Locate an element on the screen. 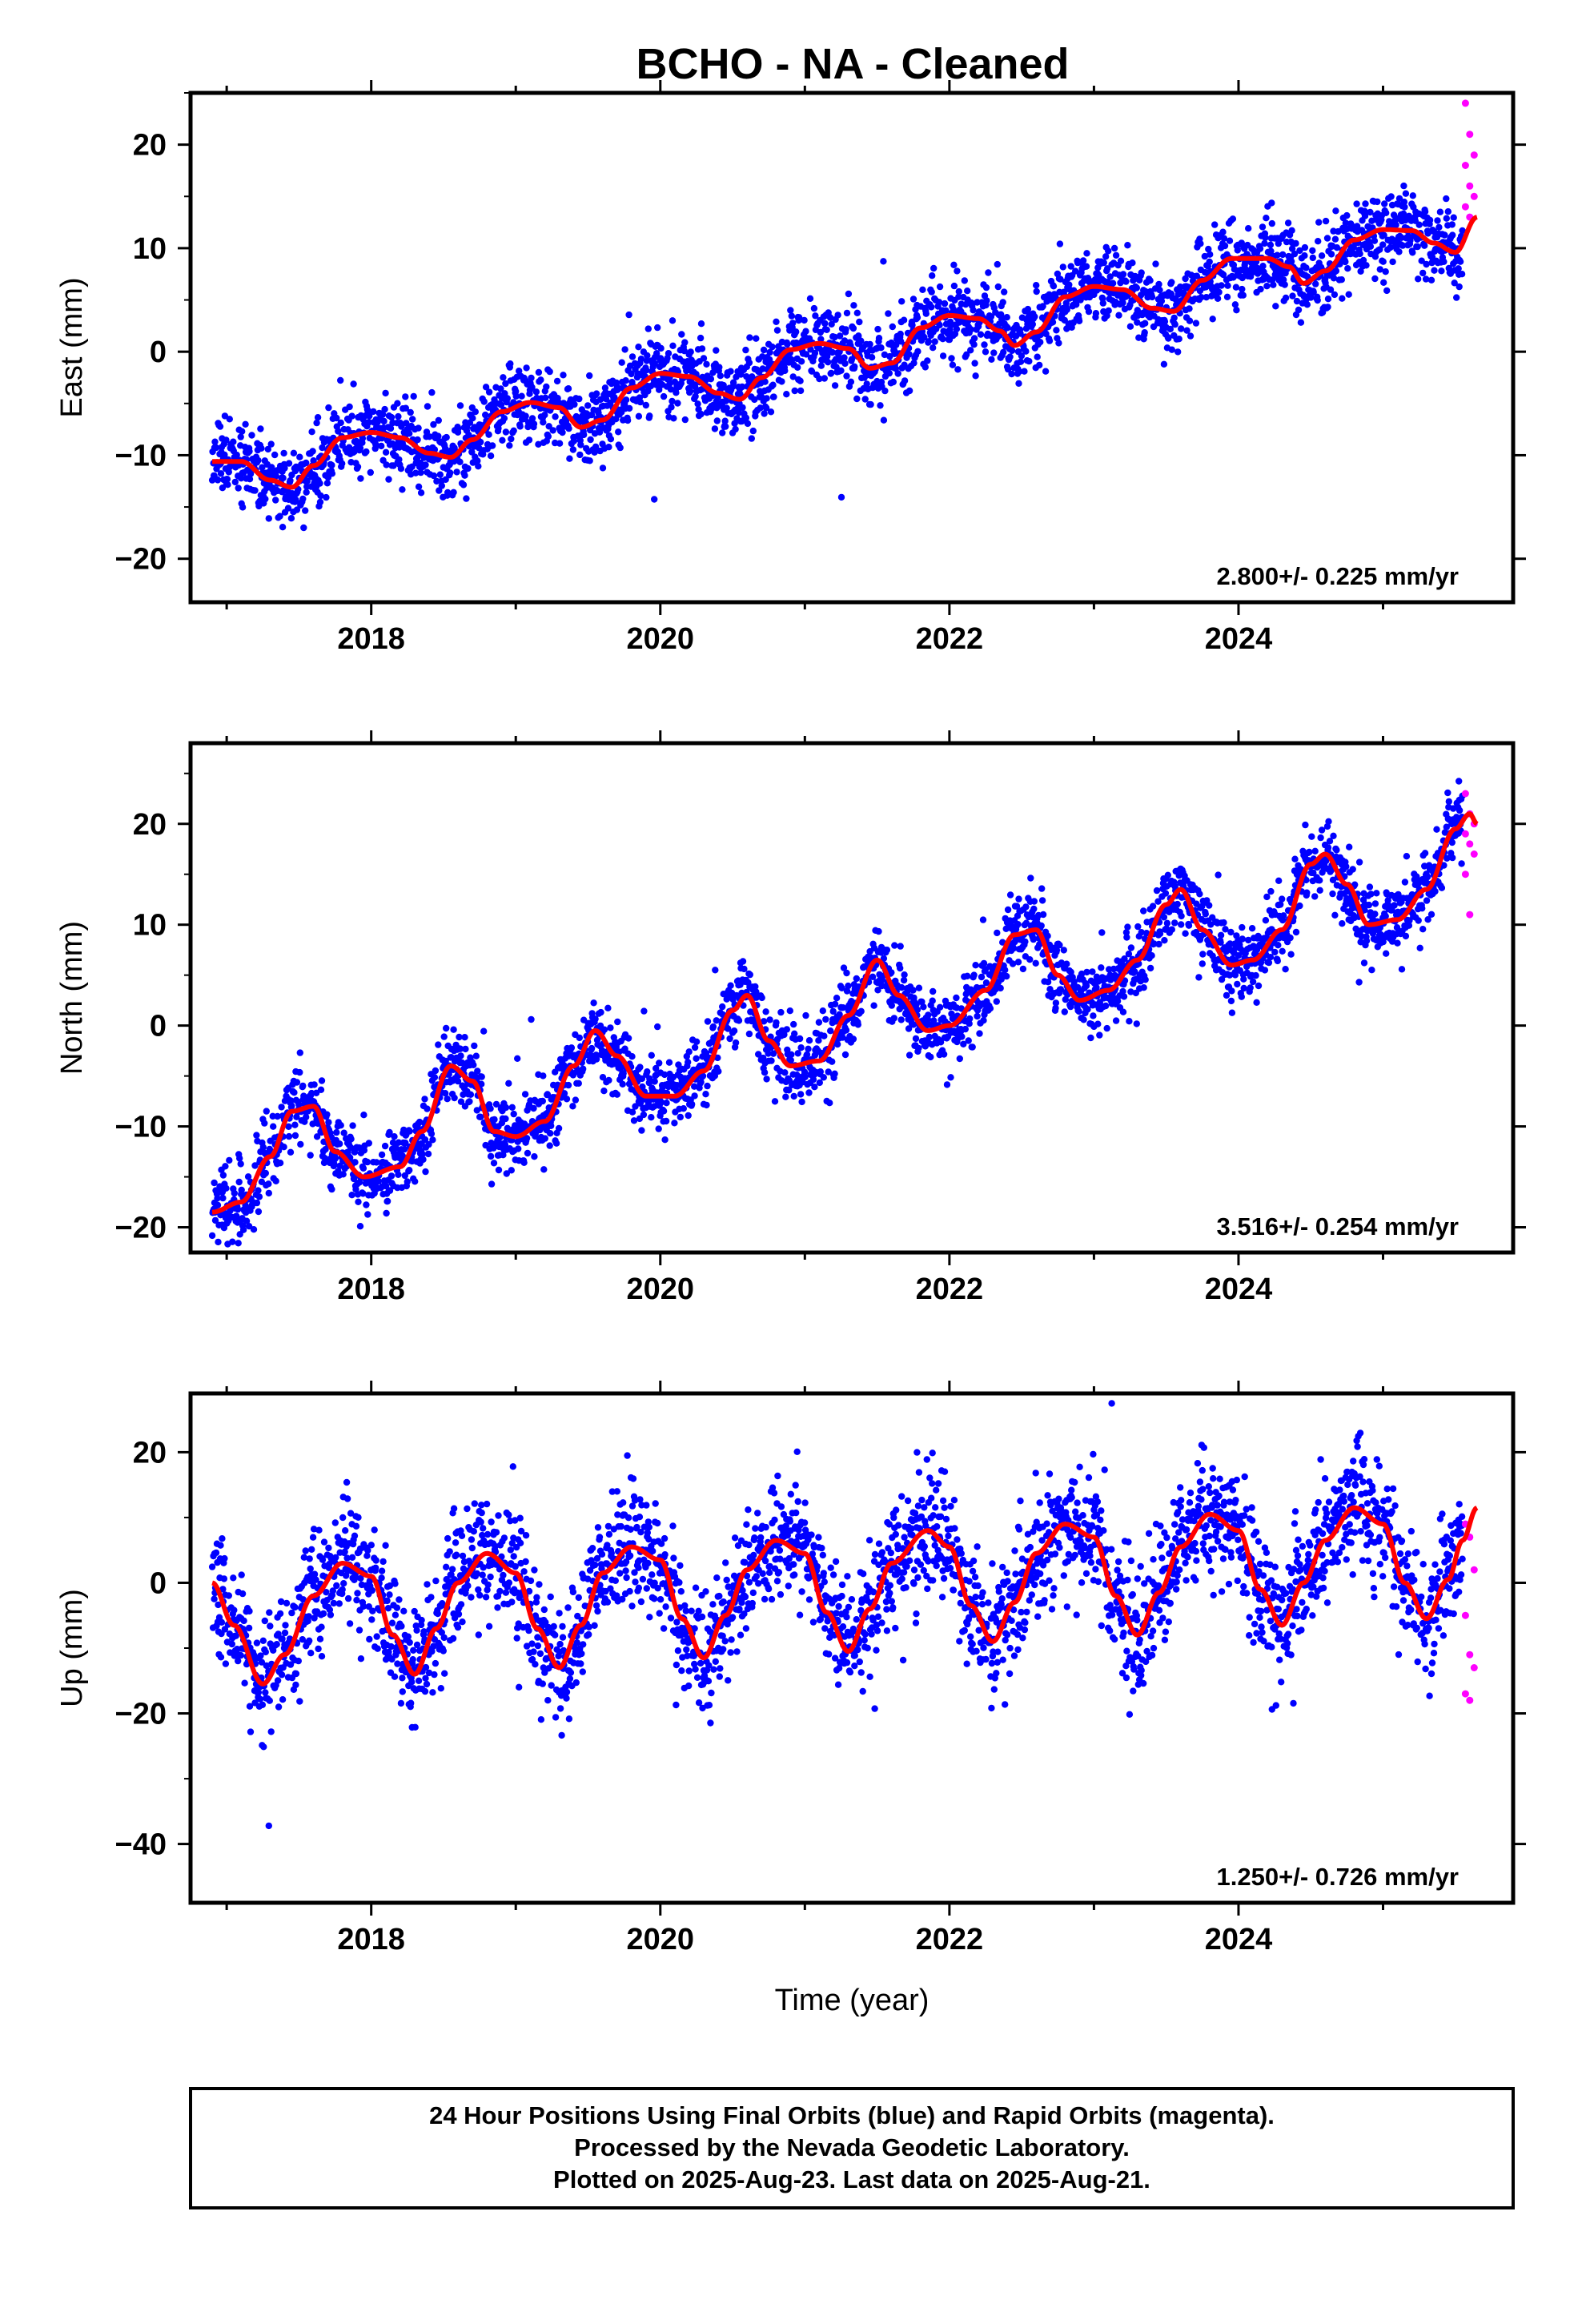 This screenshot has height=2324, width=1582. east-model-line is located at coordinates (845, 352).